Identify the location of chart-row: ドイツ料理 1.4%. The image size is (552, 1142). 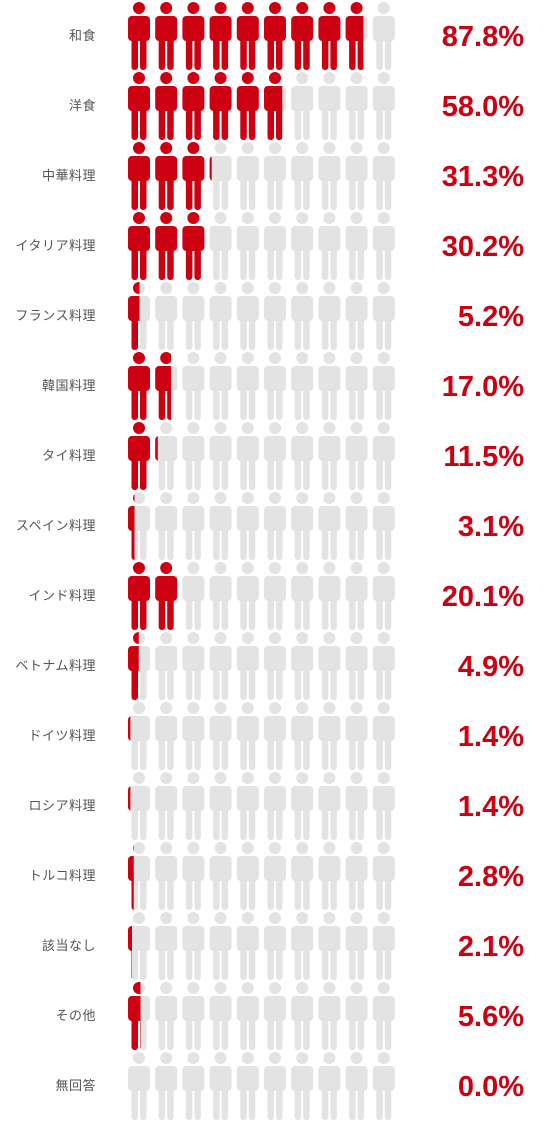
(276, 737).